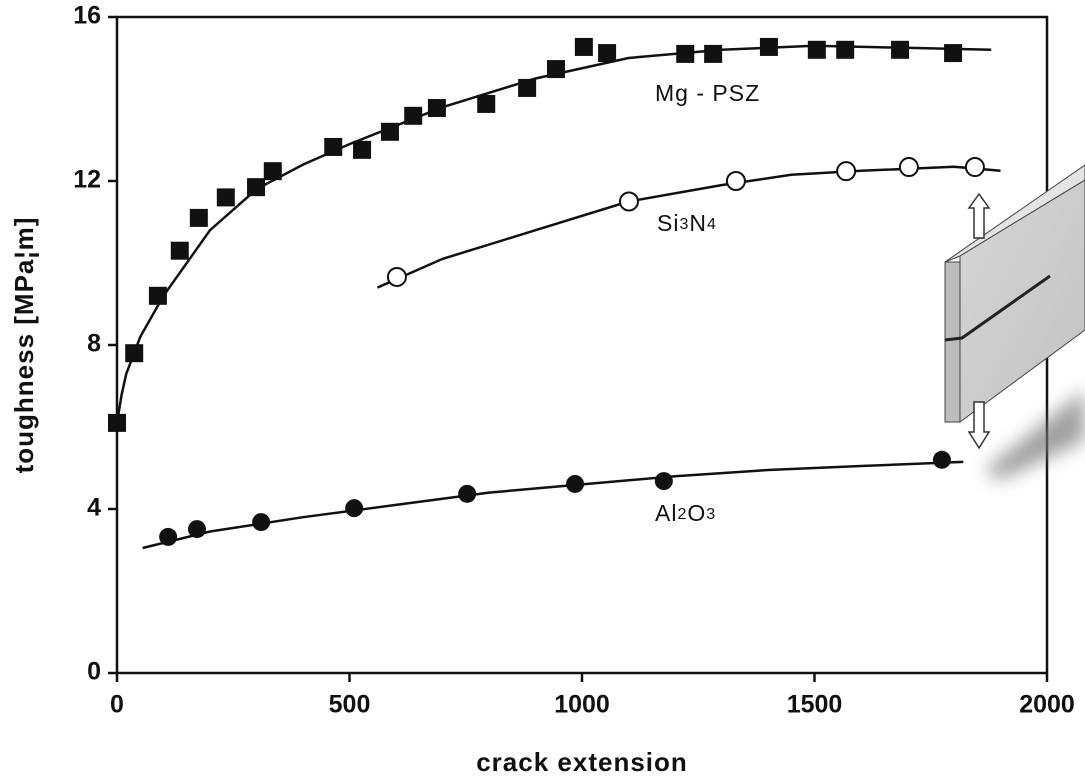 Image resolution: width=1085 pixels, height=780 pixels. What do you see at coordinates (87, 180) in the screenshot?
I see `y-tick-label: 12` at bounding box center [87, 180].